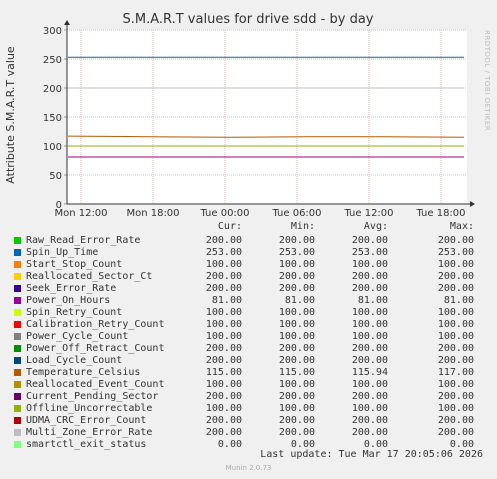  I want to click on series-line-temperature-celsius, so click(266, 136).